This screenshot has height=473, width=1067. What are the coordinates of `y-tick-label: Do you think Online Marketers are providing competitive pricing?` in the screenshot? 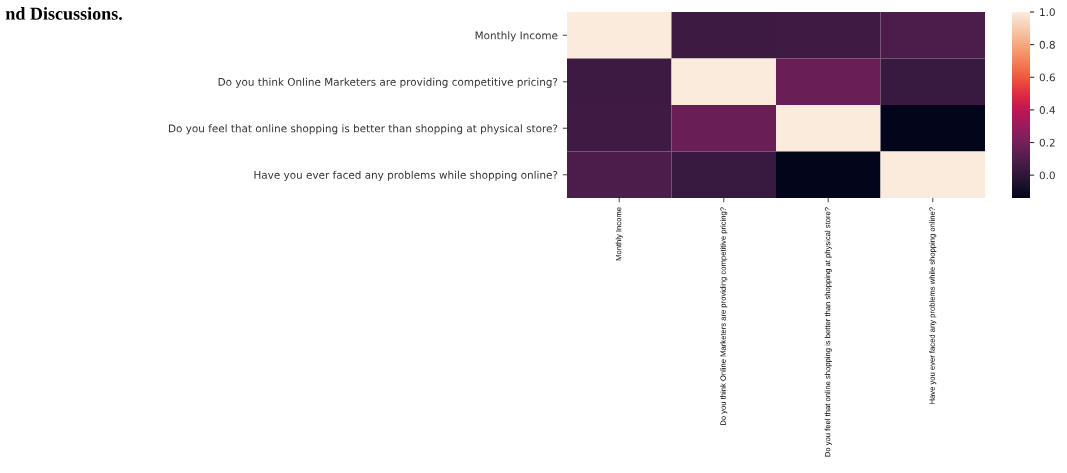 It's located at (388, 82).